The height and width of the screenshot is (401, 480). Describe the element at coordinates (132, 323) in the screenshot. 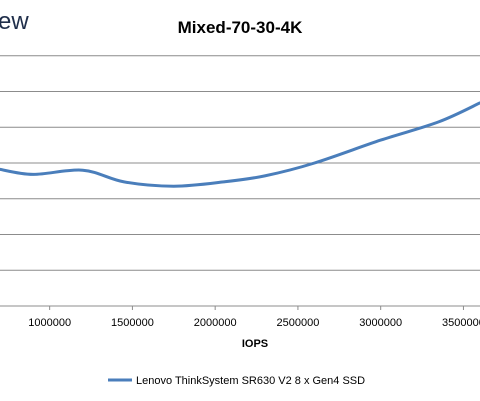

I see `x-tick-label: 1500000` at that location.